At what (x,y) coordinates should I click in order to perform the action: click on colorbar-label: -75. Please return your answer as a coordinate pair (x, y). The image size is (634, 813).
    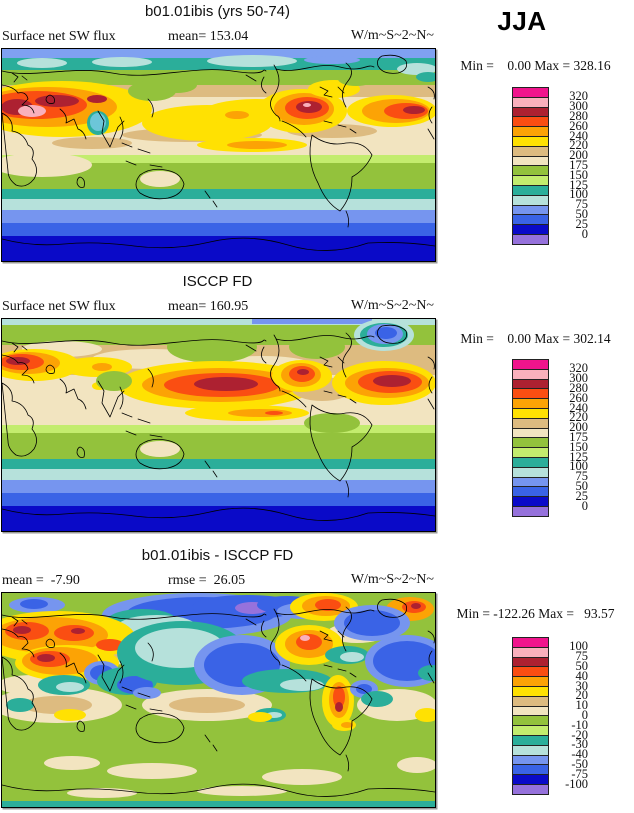
    Looking at the image, I should click on (579, 773).